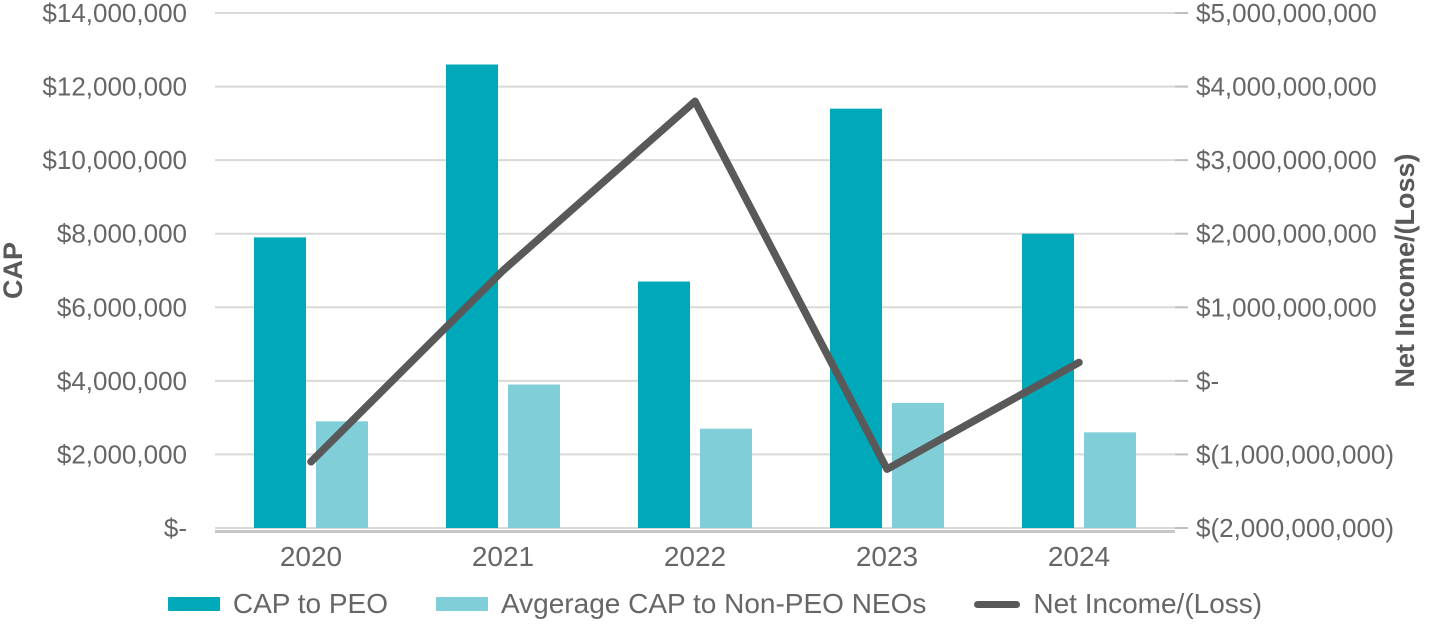 The width and height of the screenshot is (1430, 632). What do you see at coordinates (193, 604) in the screenshot?
I see `cap-to-peo-swatch-icon` at bounding box center [193, 604].